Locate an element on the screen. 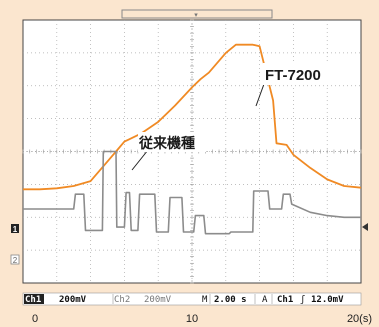 This screenshot has height=327, width=379. channel-1-marker: 1 is located at coordinates (15, 229).